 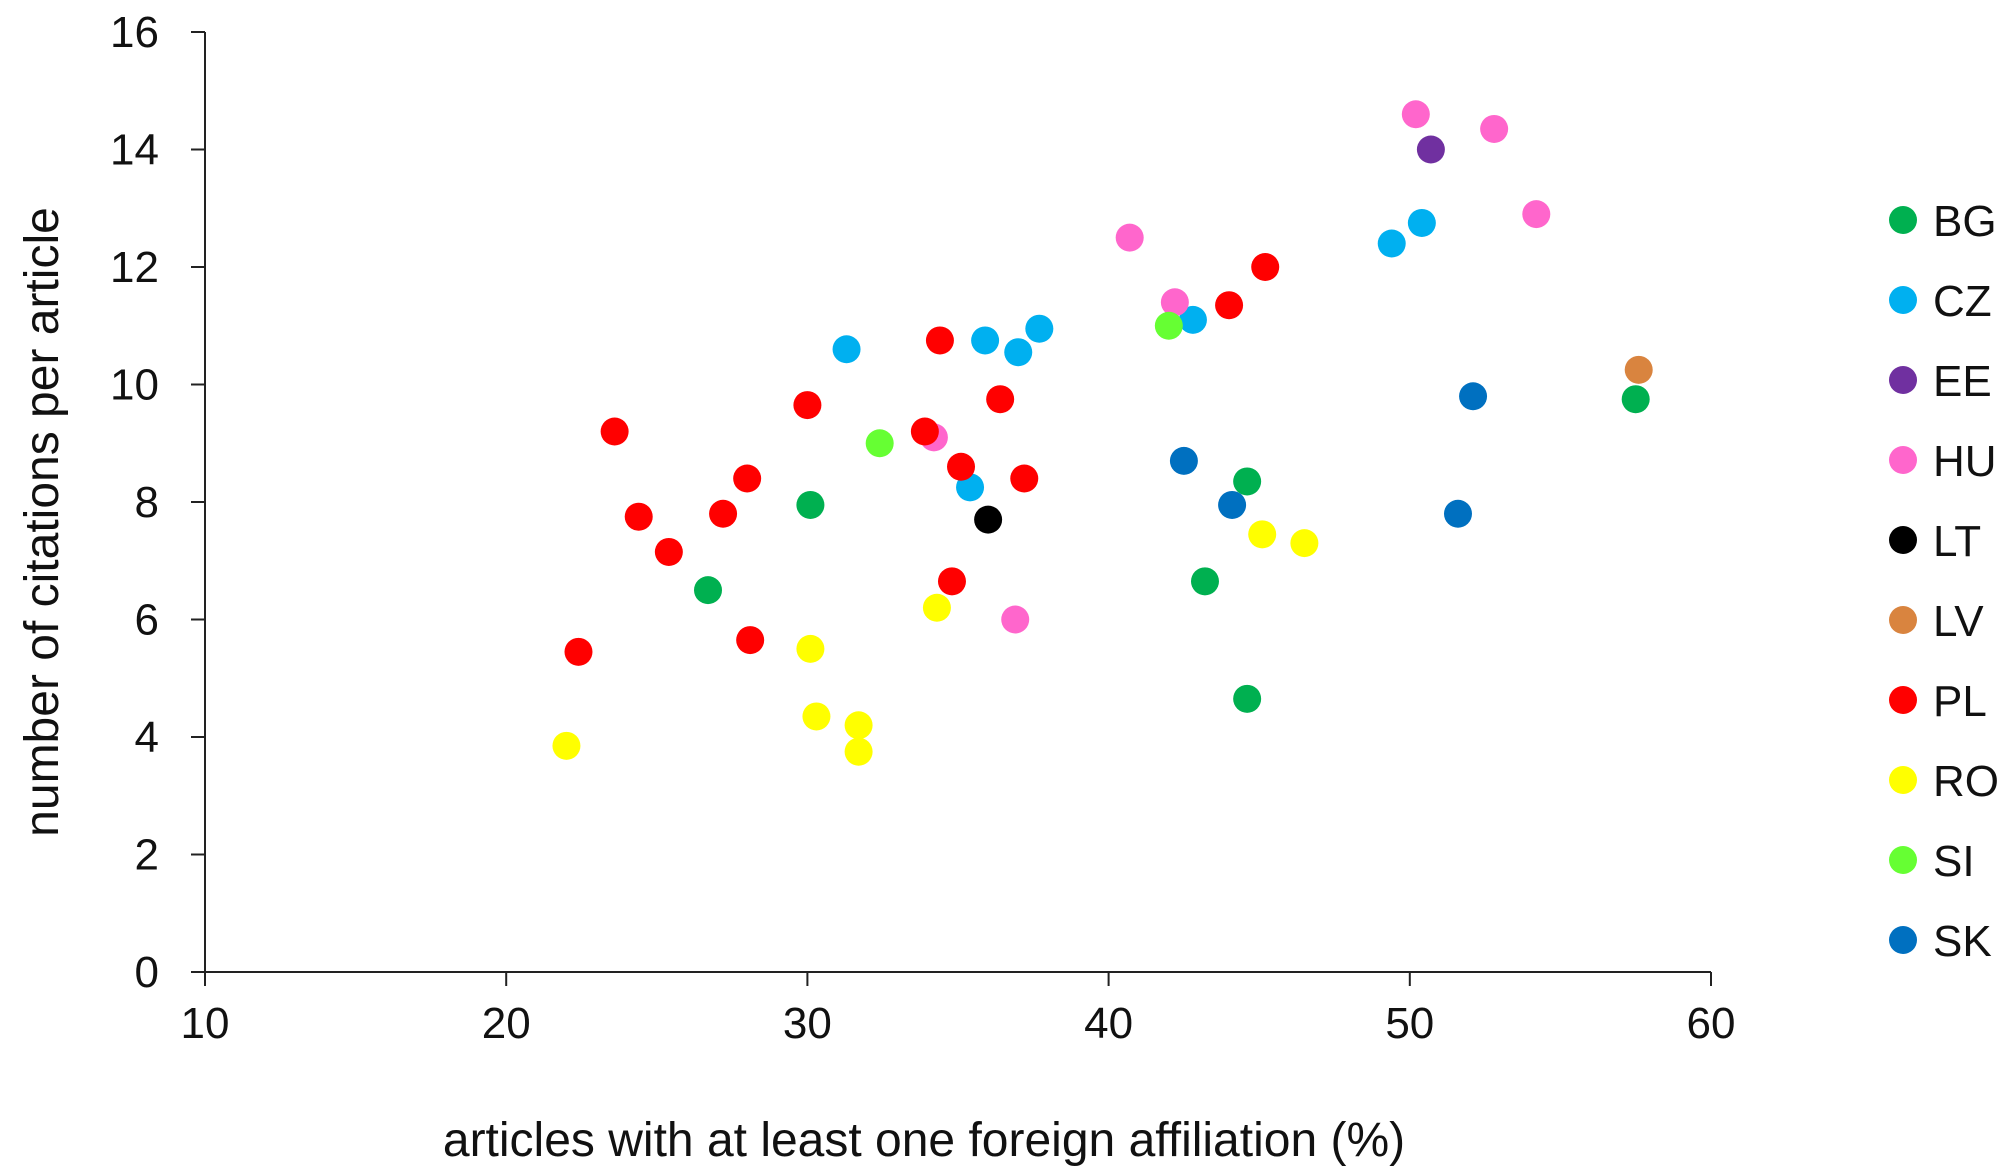 I want to click on legend-label-ro: RO, so click(x=1966, y=781).